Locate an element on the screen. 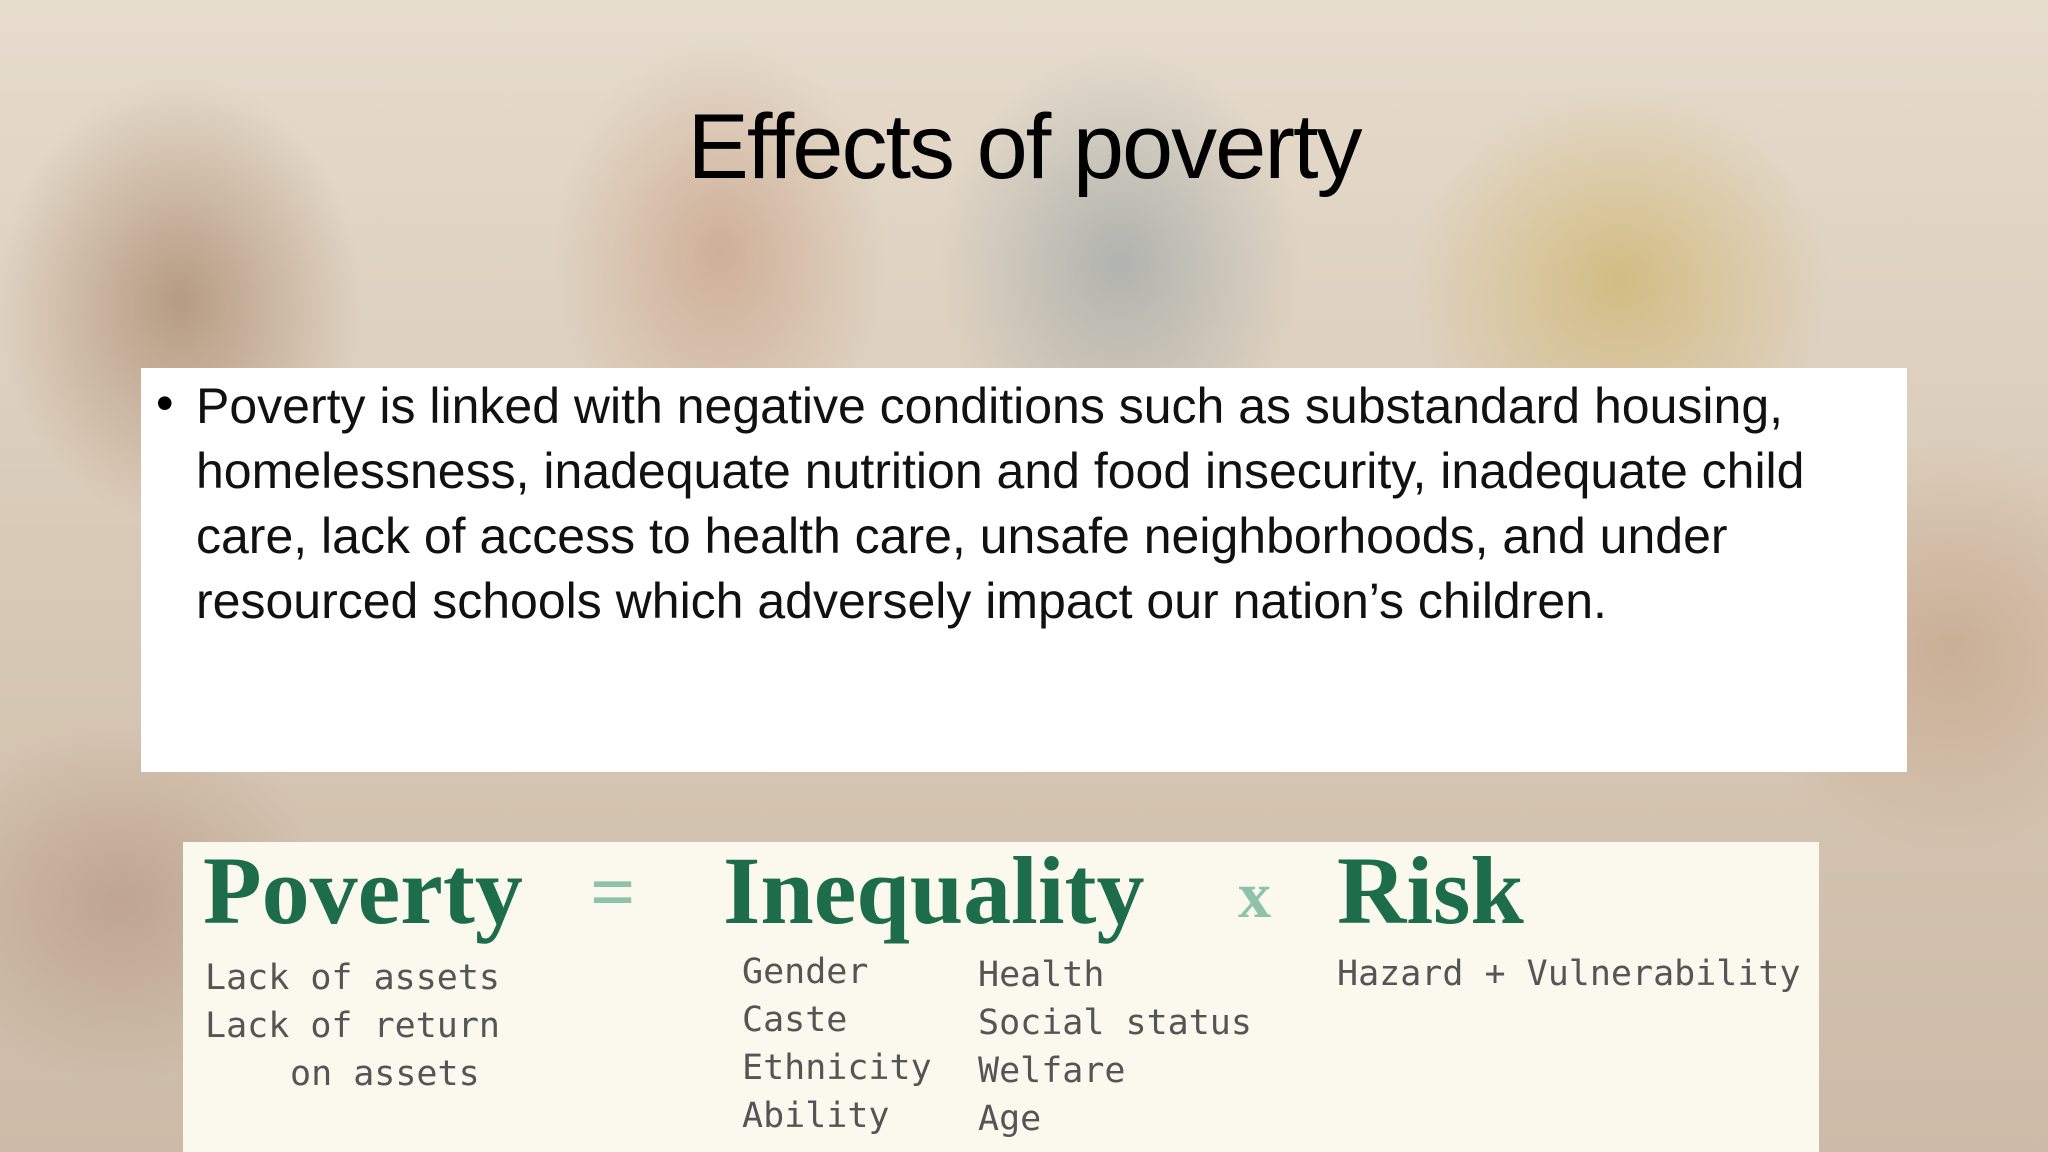 This screenshot has width=2048, height=1152. equation-term: Risk is located at coordinates (1430, 890).